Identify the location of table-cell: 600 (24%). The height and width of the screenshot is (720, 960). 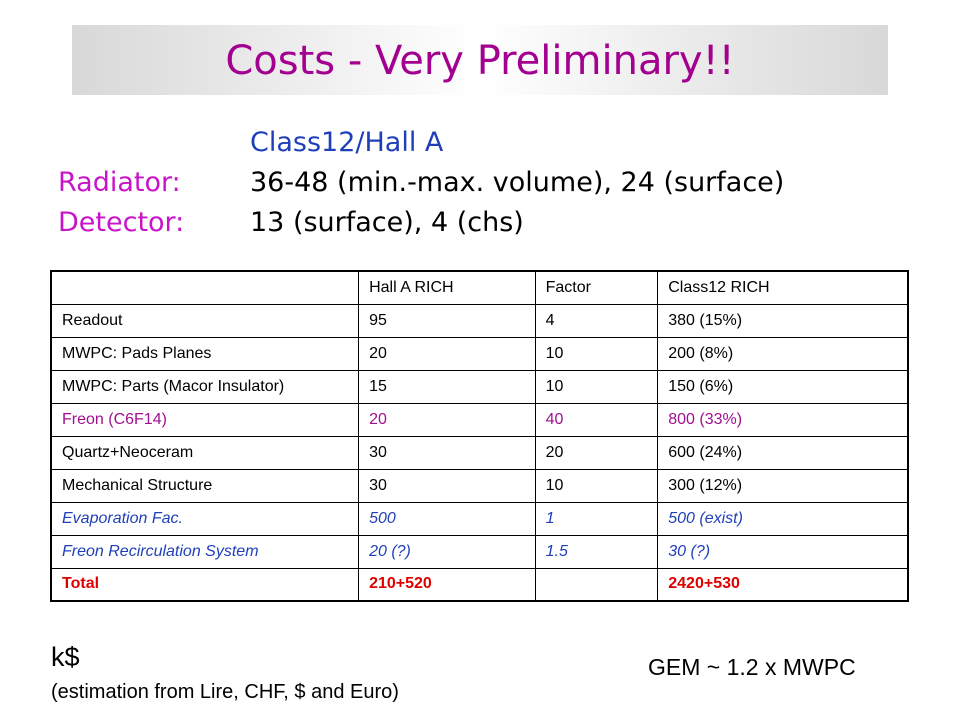
(783, 452).